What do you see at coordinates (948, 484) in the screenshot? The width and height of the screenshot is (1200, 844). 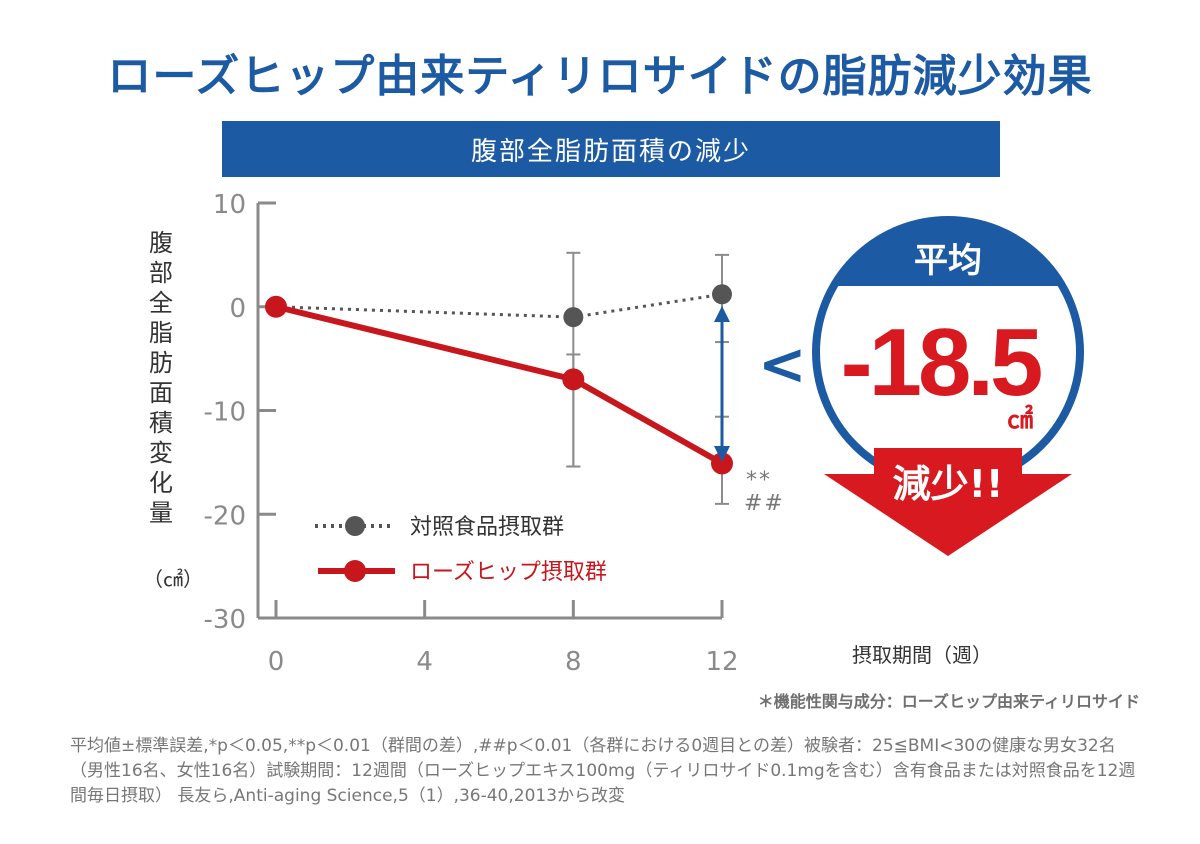 I see `decrease-arrow-label: 減少!!` at bounding box center [948, 484].